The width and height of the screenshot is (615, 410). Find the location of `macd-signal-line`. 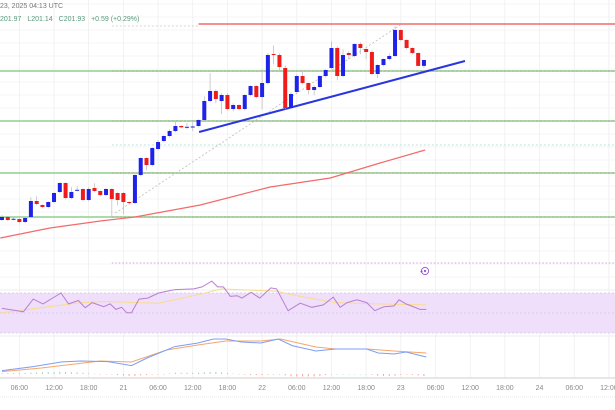

macd-signal-line is located at coordinates (214, 355).